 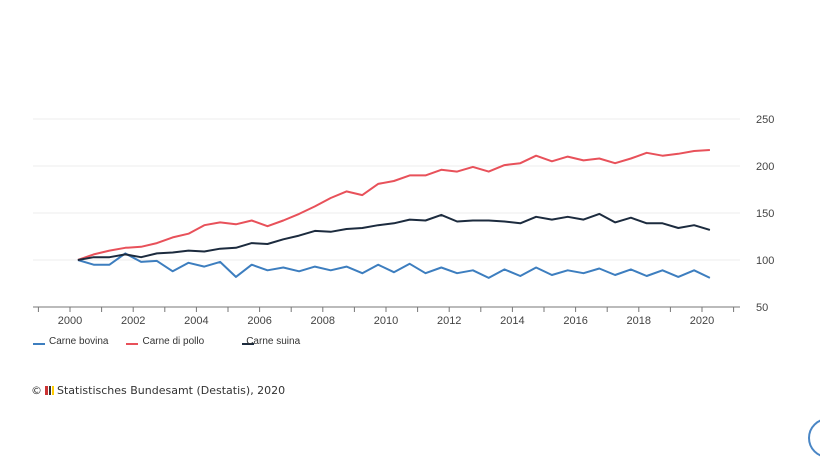 I want to click on x-tick-label: 2016, so click(x=575, y=321).